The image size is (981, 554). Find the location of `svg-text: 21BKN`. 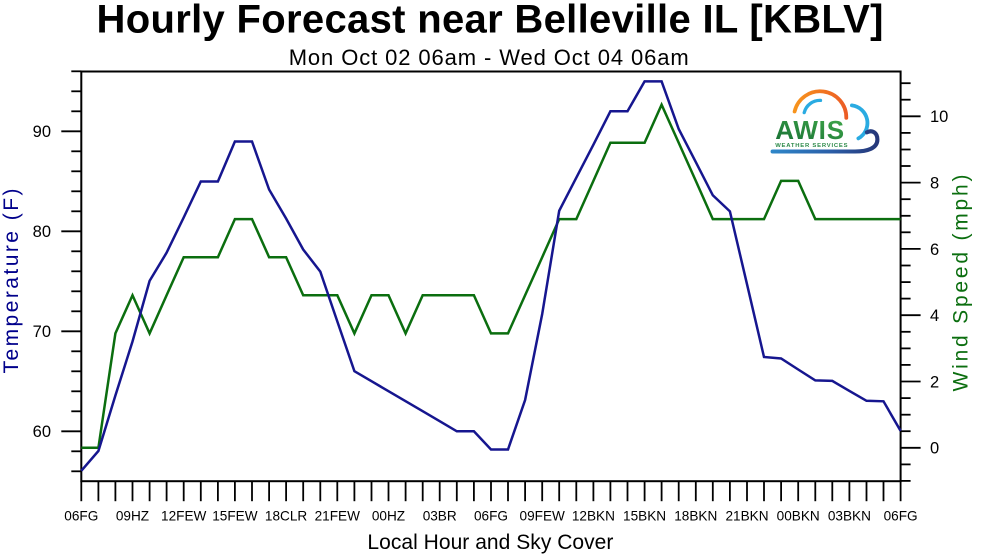

svg-text: 21BKN is located at coordinates (746, 516).